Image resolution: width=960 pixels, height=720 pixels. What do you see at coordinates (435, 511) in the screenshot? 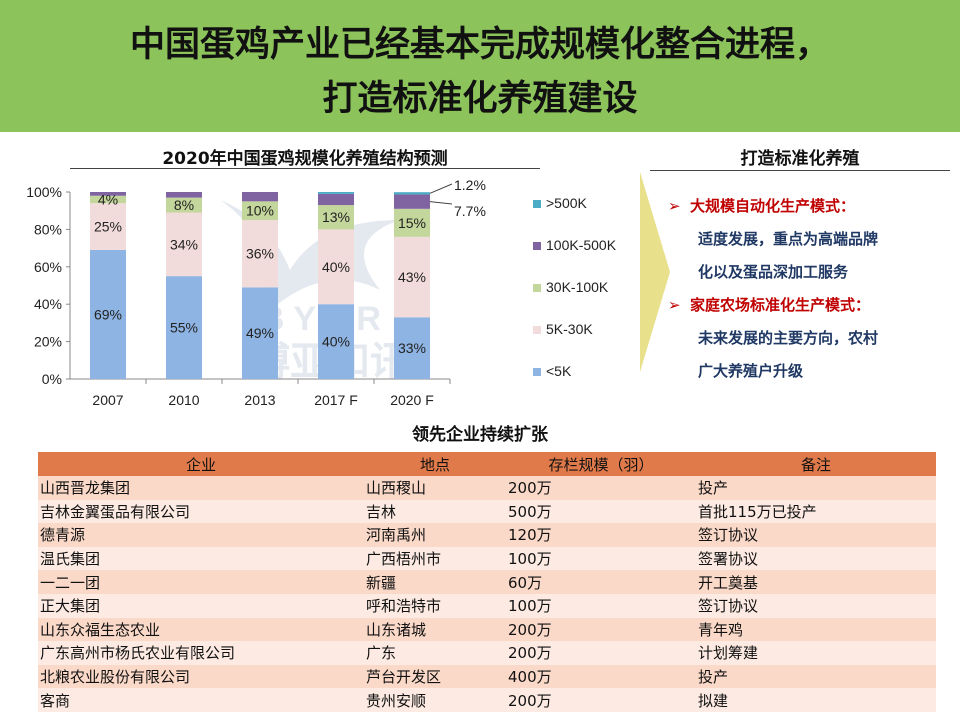
I see `table-cell: 吉林` at bounding box center [435, 511].